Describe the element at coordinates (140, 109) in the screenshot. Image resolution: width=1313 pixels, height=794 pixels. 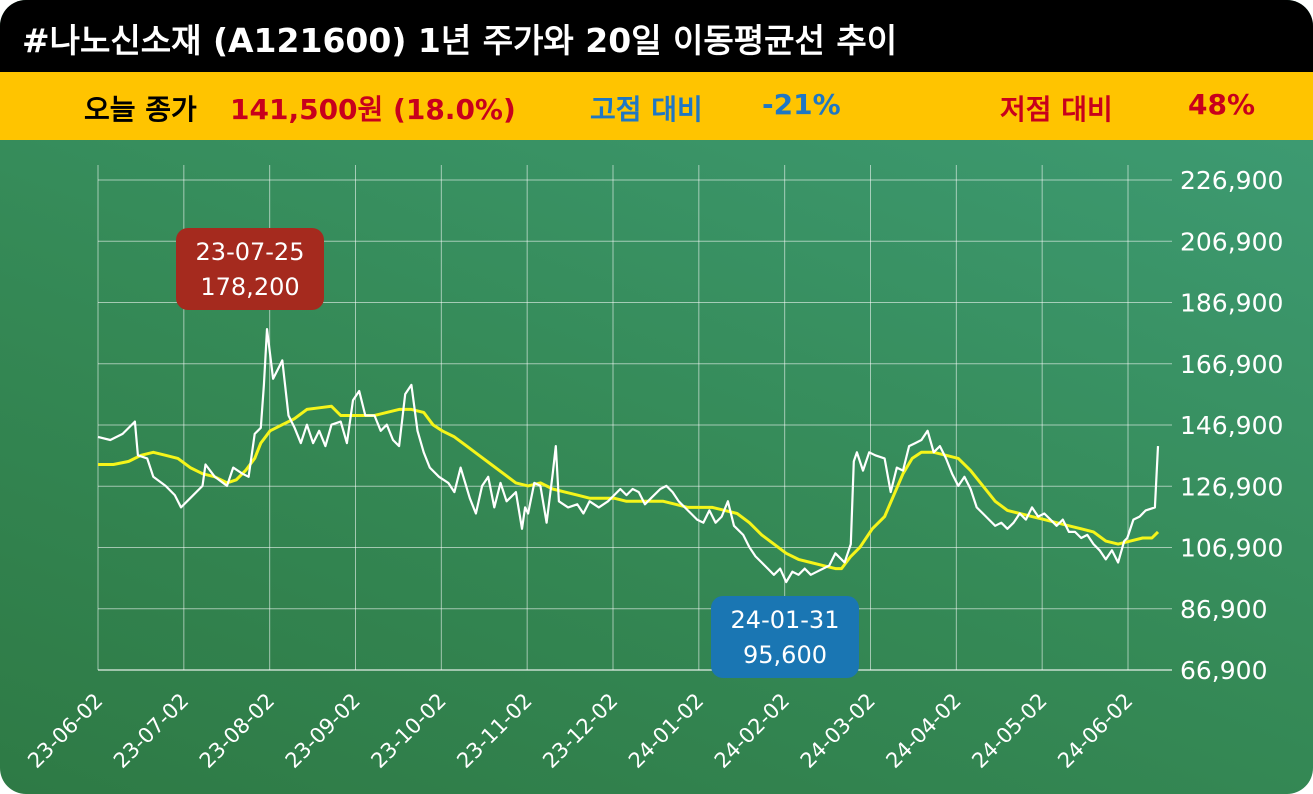
I see `close-label: 오늘 종가` at that location.